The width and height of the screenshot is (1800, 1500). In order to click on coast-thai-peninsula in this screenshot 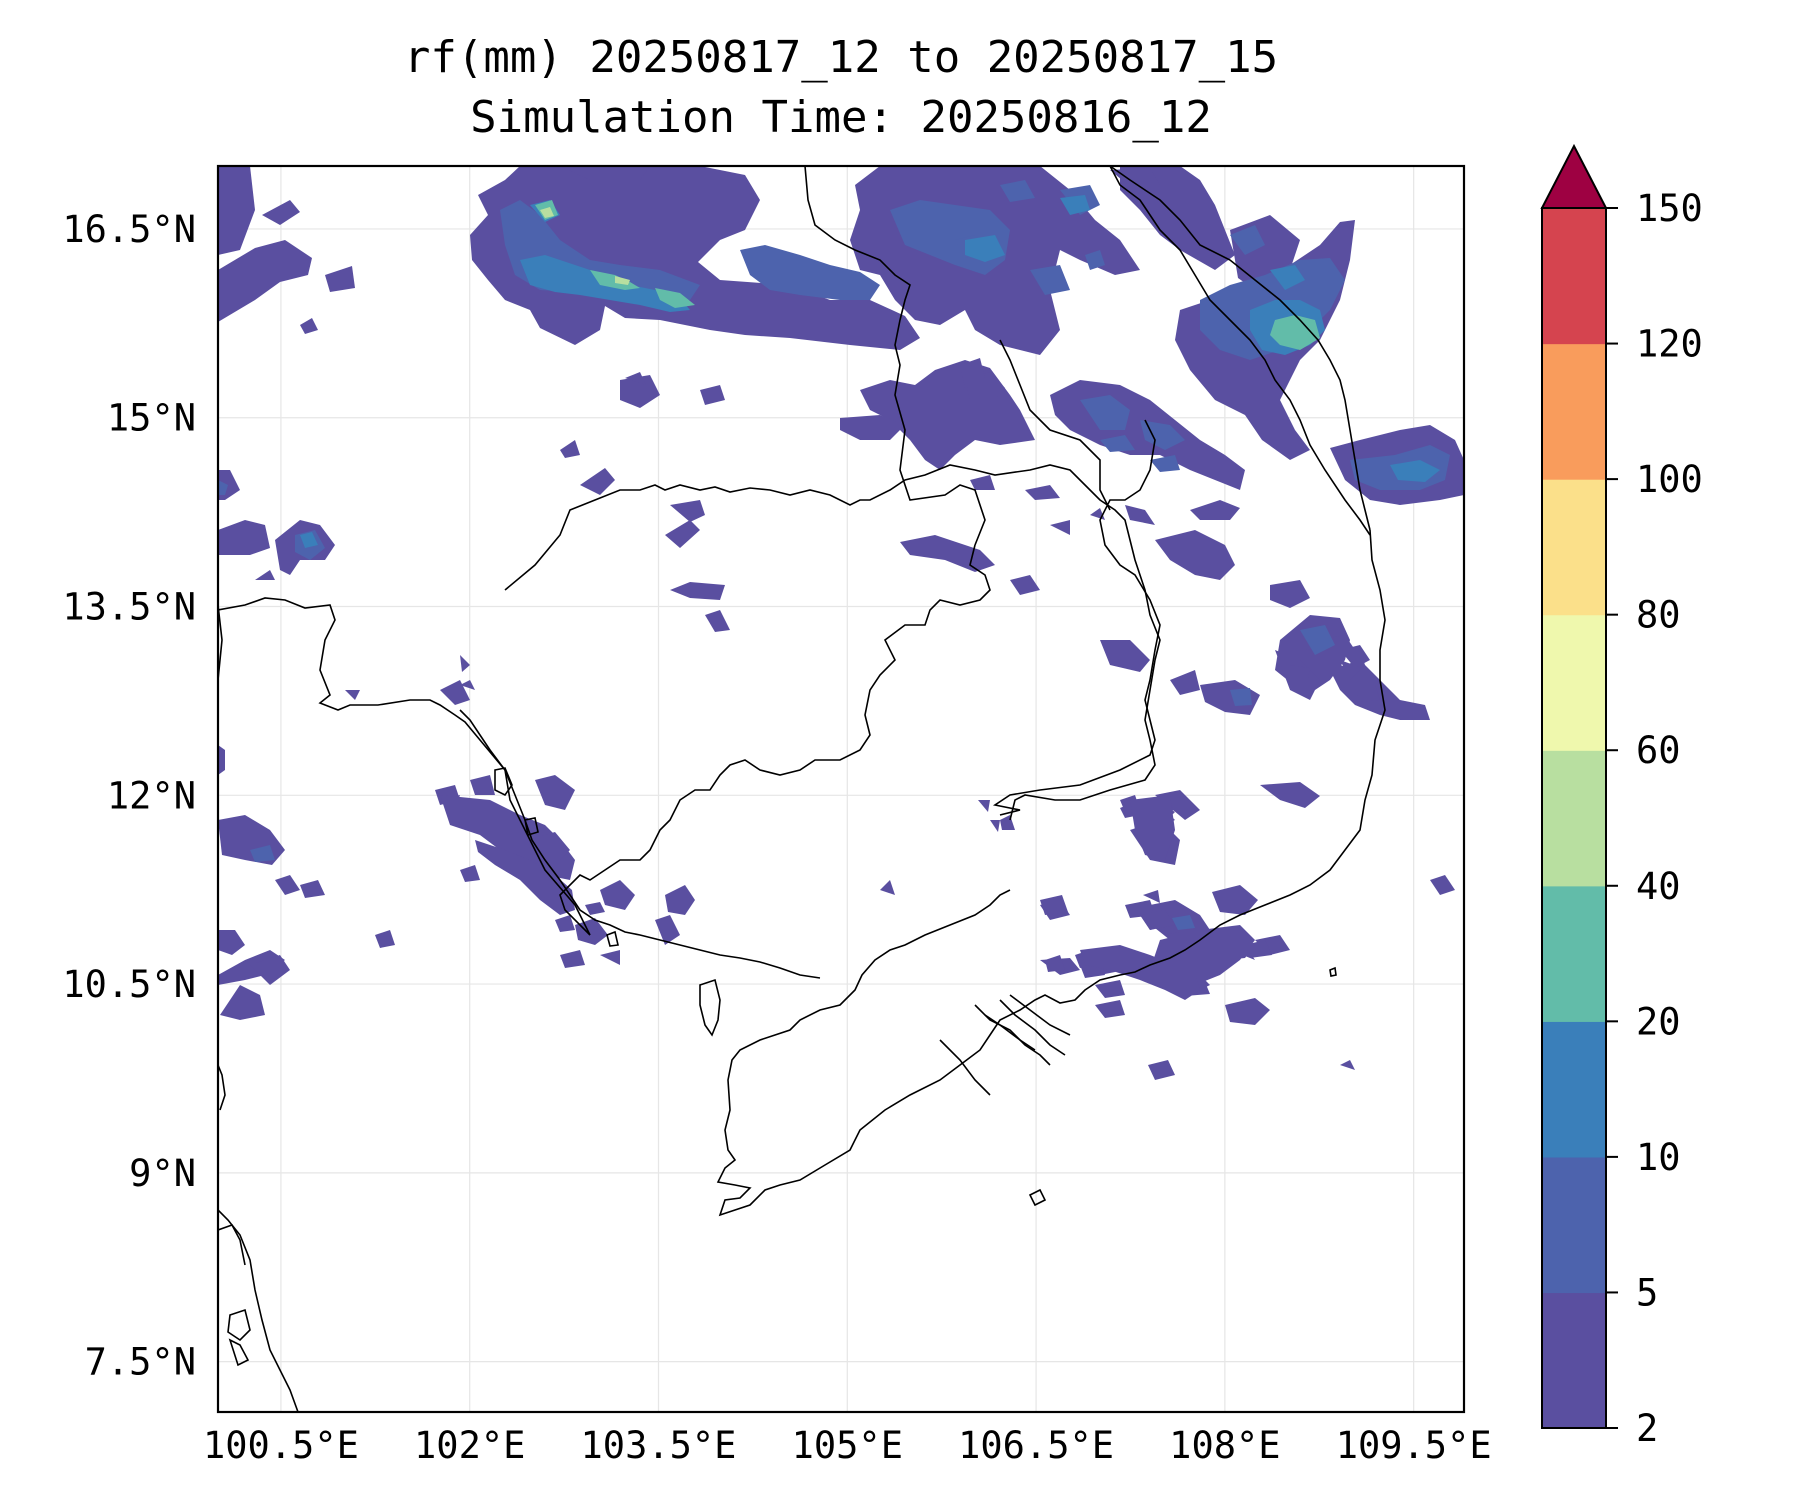, I will do `click(258, 1310)`.